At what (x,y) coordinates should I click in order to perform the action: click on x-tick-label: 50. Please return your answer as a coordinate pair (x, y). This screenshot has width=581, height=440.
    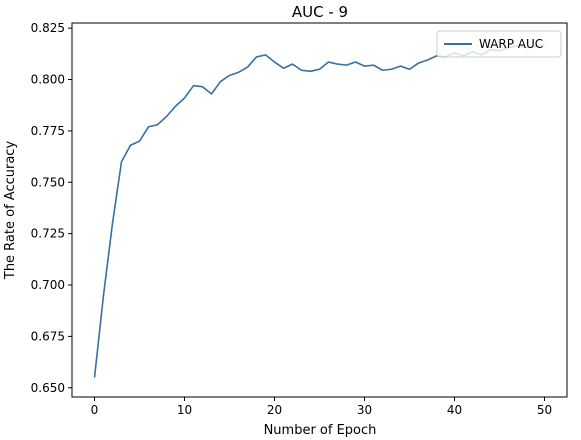
    Looking at the image, I should click on (544, 410).